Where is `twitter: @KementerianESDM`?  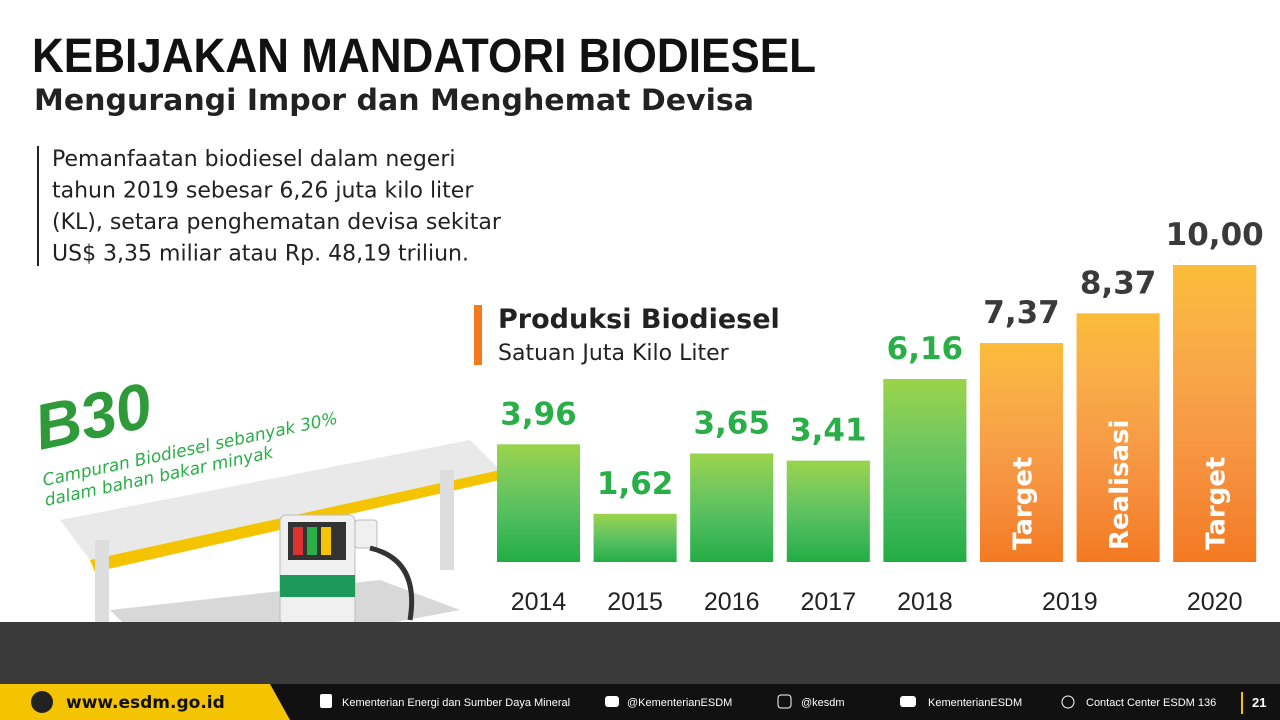 twitter: @KementerianESDM is located at coordinates (679, 703).